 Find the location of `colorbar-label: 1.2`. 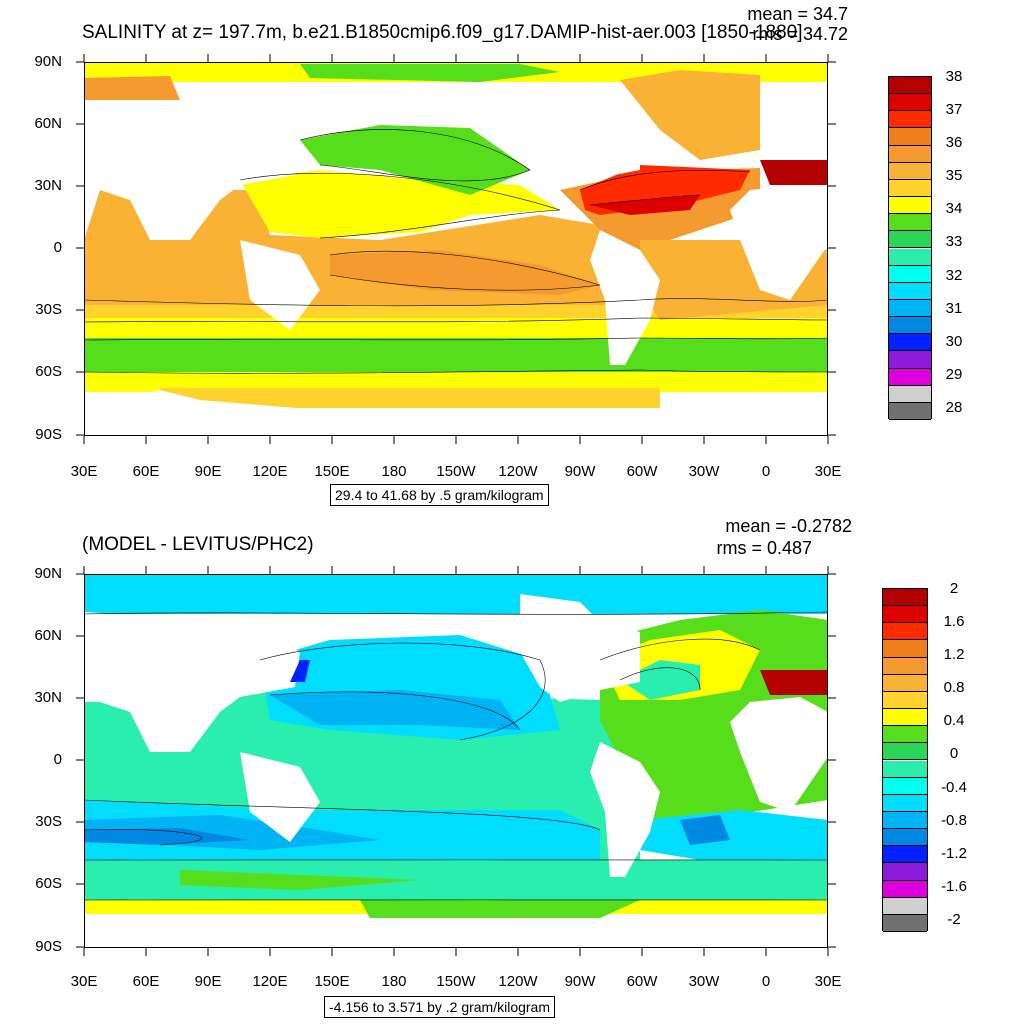

colorbar-label: 1.2 is located at coordinates (954, 655).